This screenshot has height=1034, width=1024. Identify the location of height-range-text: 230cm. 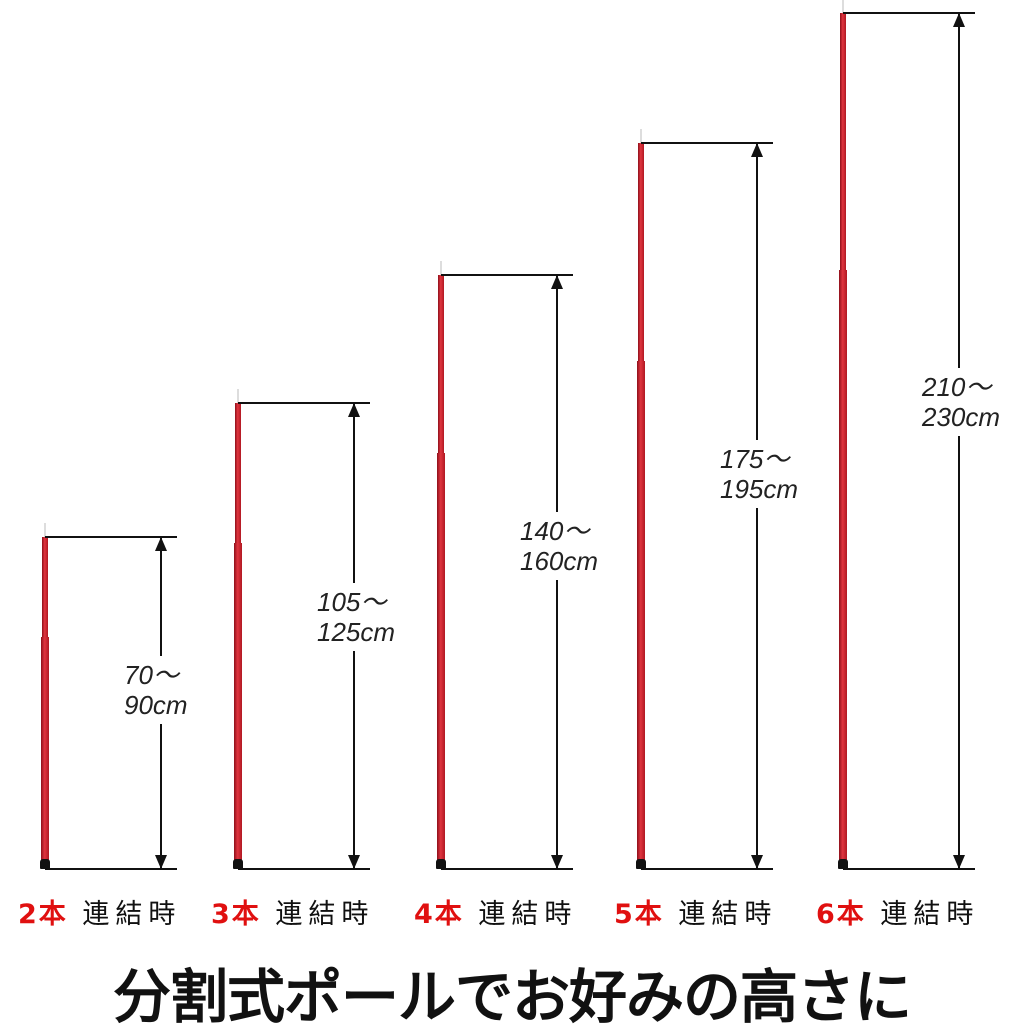
(961, 417).